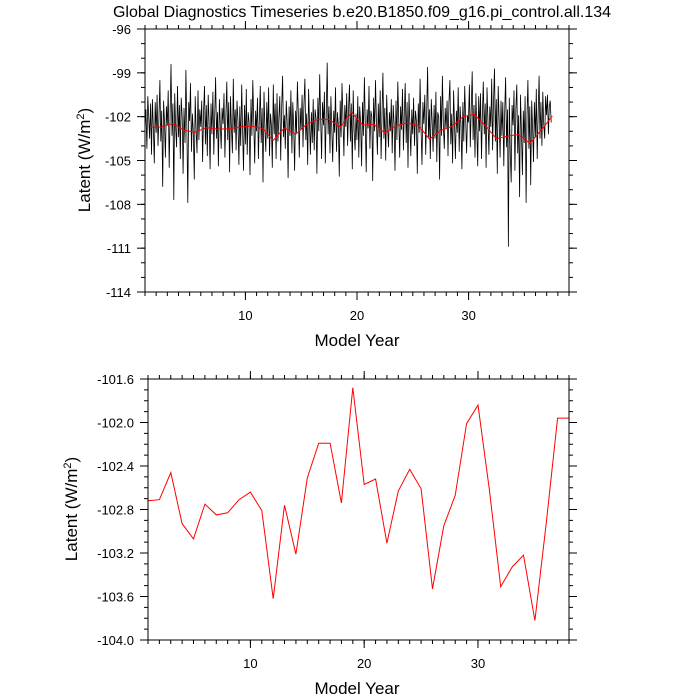  I want to click on top-y-tick-label: -111, so click(119, 248).